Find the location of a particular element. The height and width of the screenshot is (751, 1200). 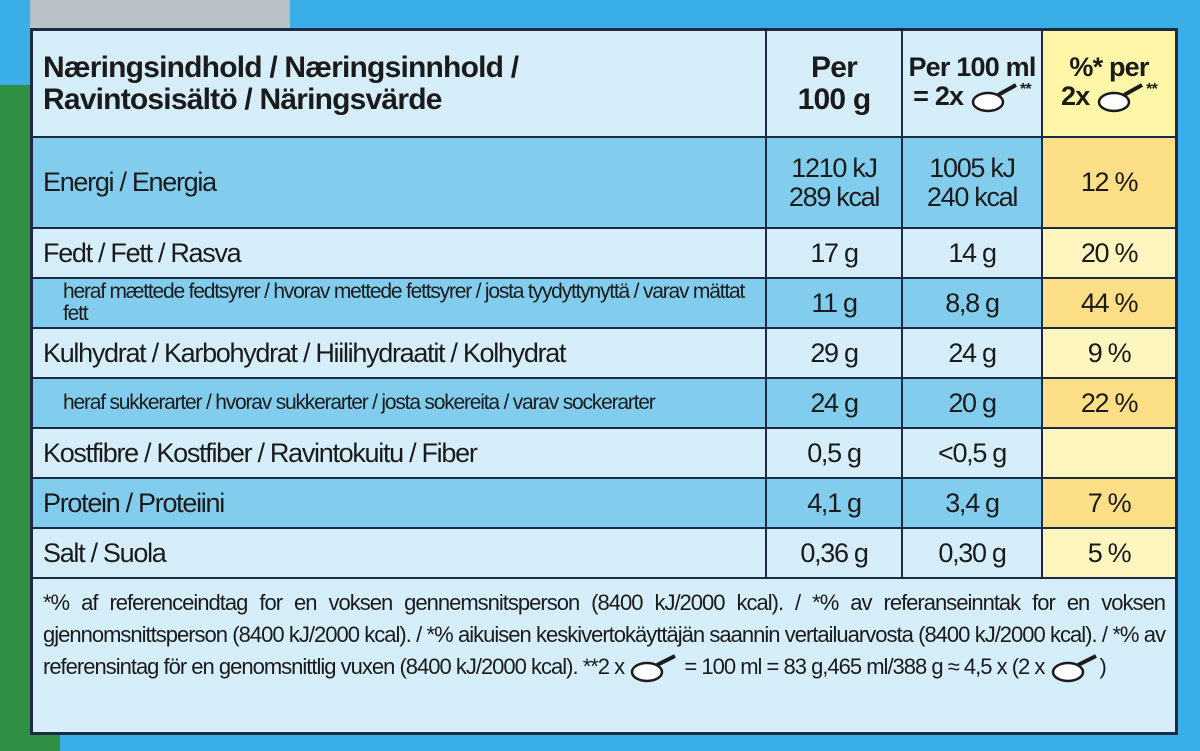

percent-cell: 44 % is located at coordinates (1109, 304).